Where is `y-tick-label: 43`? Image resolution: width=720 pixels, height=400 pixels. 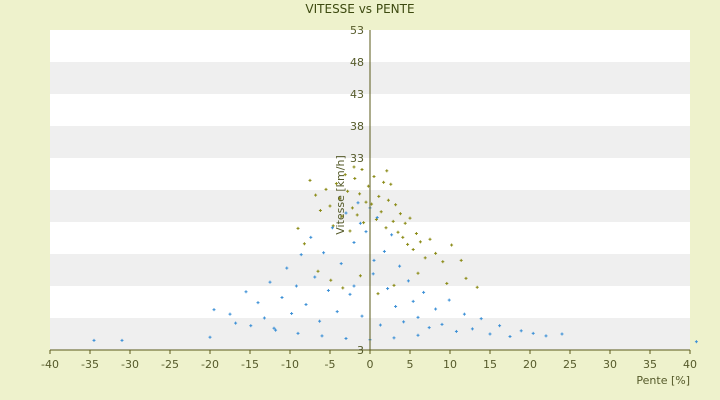 y-tick-label: 43 is located at coordinates (357, 94).